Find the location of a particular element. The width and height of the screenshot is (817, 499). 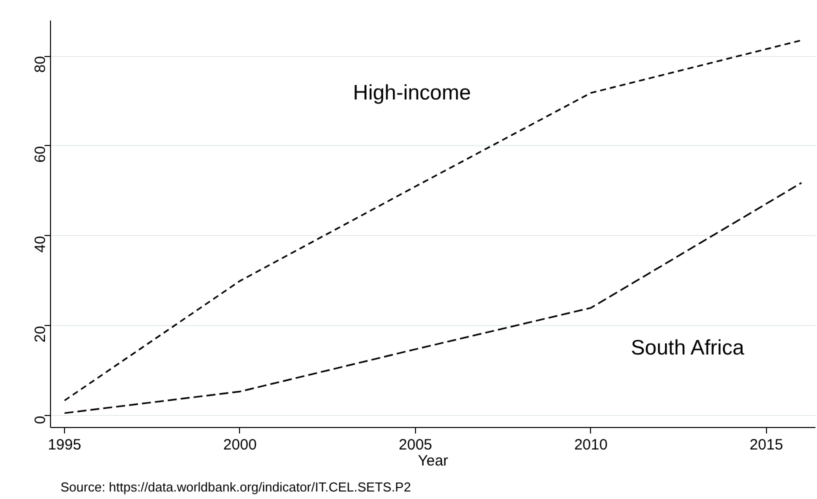

x-tick-label: 2000 is located at coordinates (240, 445).